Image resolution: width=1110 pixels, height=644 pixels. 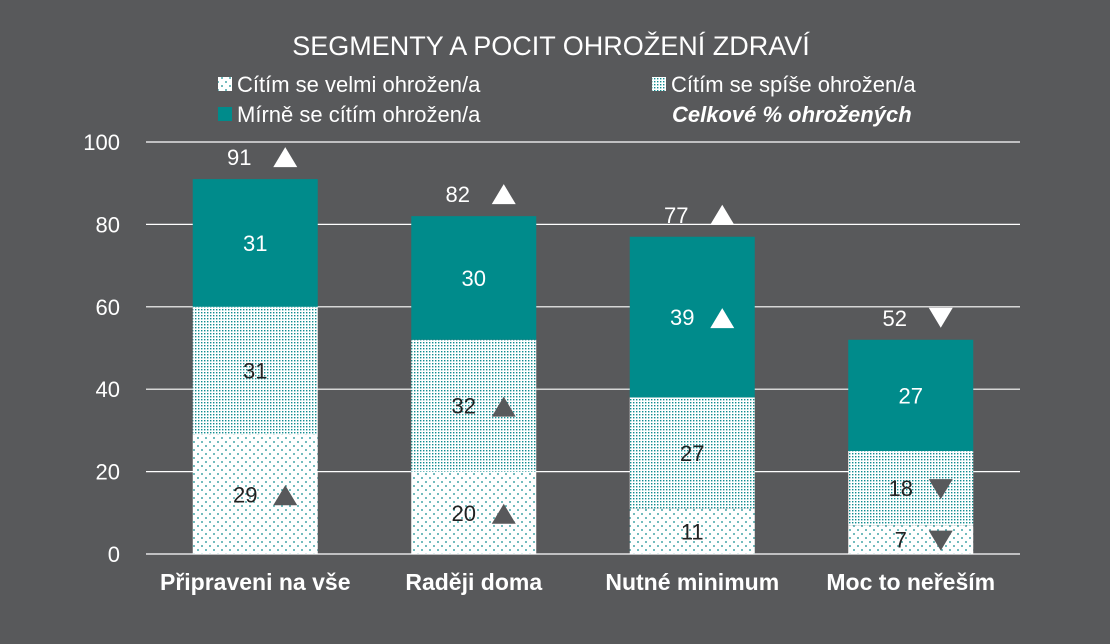 What do you see at coordinates (676, 215) in the screenshot?
I see `total-label-2: 77` at bounding box center [676, 215].